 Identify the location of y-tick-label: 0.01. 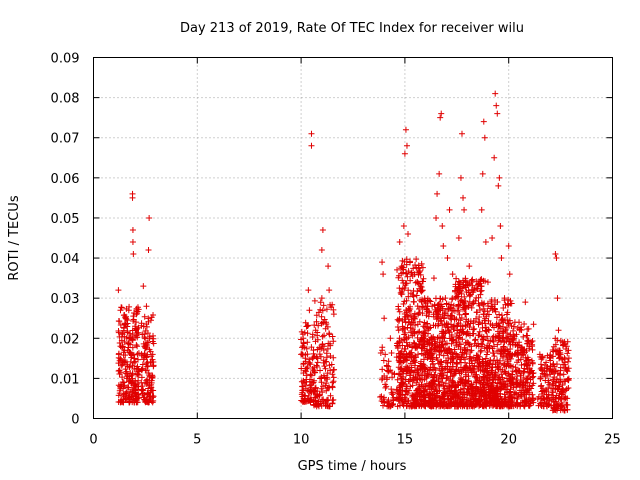
(65, 379).